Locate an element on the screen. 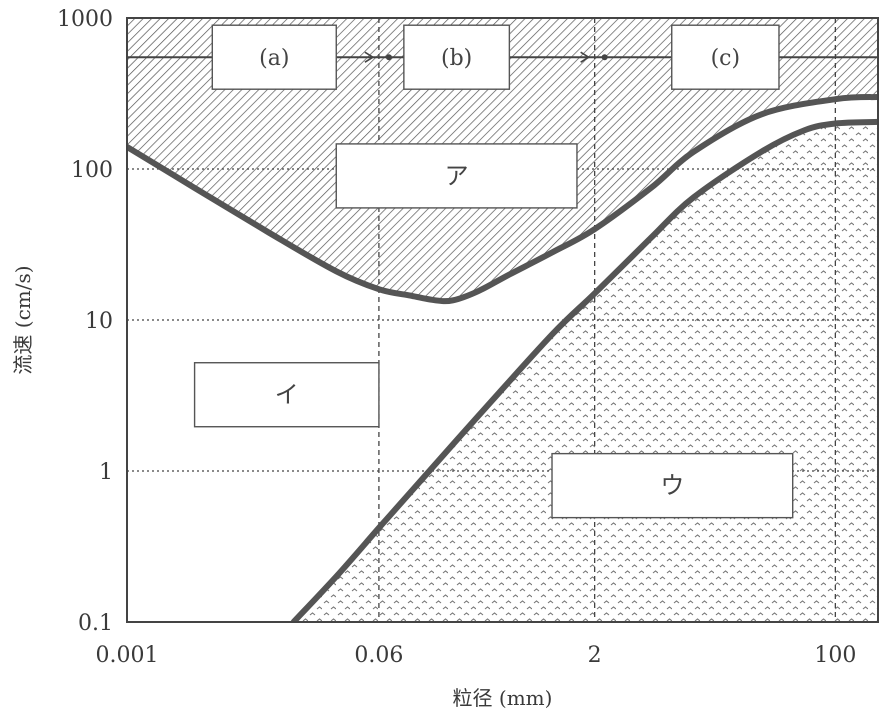 Image resolution: width=882 pixels, height=720 pixels. x-axis-title: 粒径 (mm) is located at coordinates (503, 698).